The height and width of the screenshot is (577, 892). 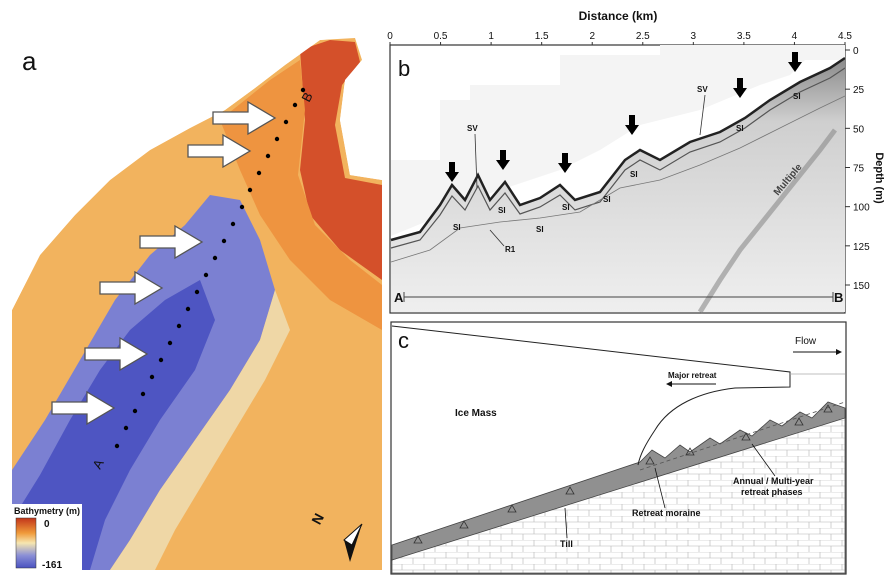 I want to click on profile-end-label-b: B, so click(x=838, y=297).